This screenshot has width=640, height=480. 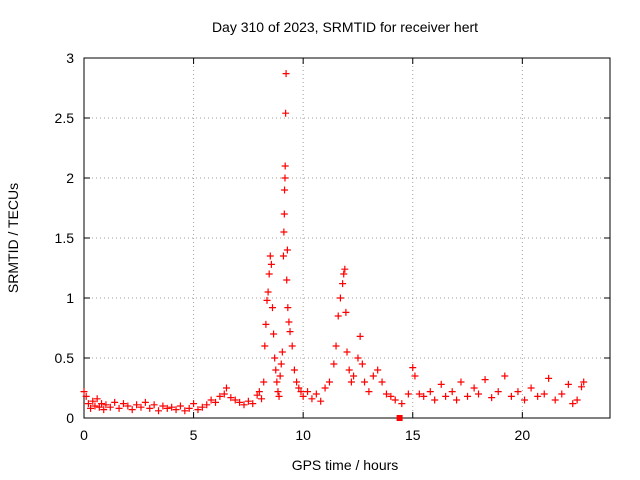 What do you see at coordinates (65, 118) in the screenshot?
I see `y-tick-label-2.5: 2.5` at bounding box center [65, 118].